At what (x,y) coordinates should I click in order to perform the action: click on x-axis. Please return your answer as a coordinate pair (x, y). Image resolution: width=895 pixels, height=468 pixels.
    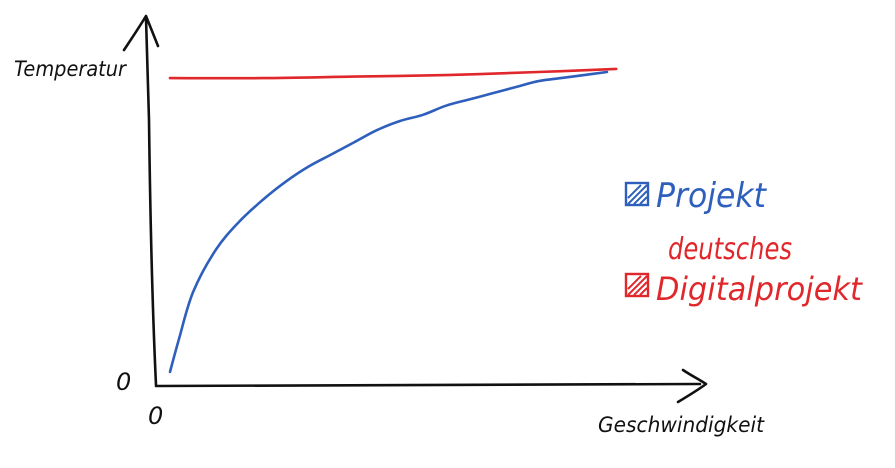
    Looking at the image, I should click on (428, 385).